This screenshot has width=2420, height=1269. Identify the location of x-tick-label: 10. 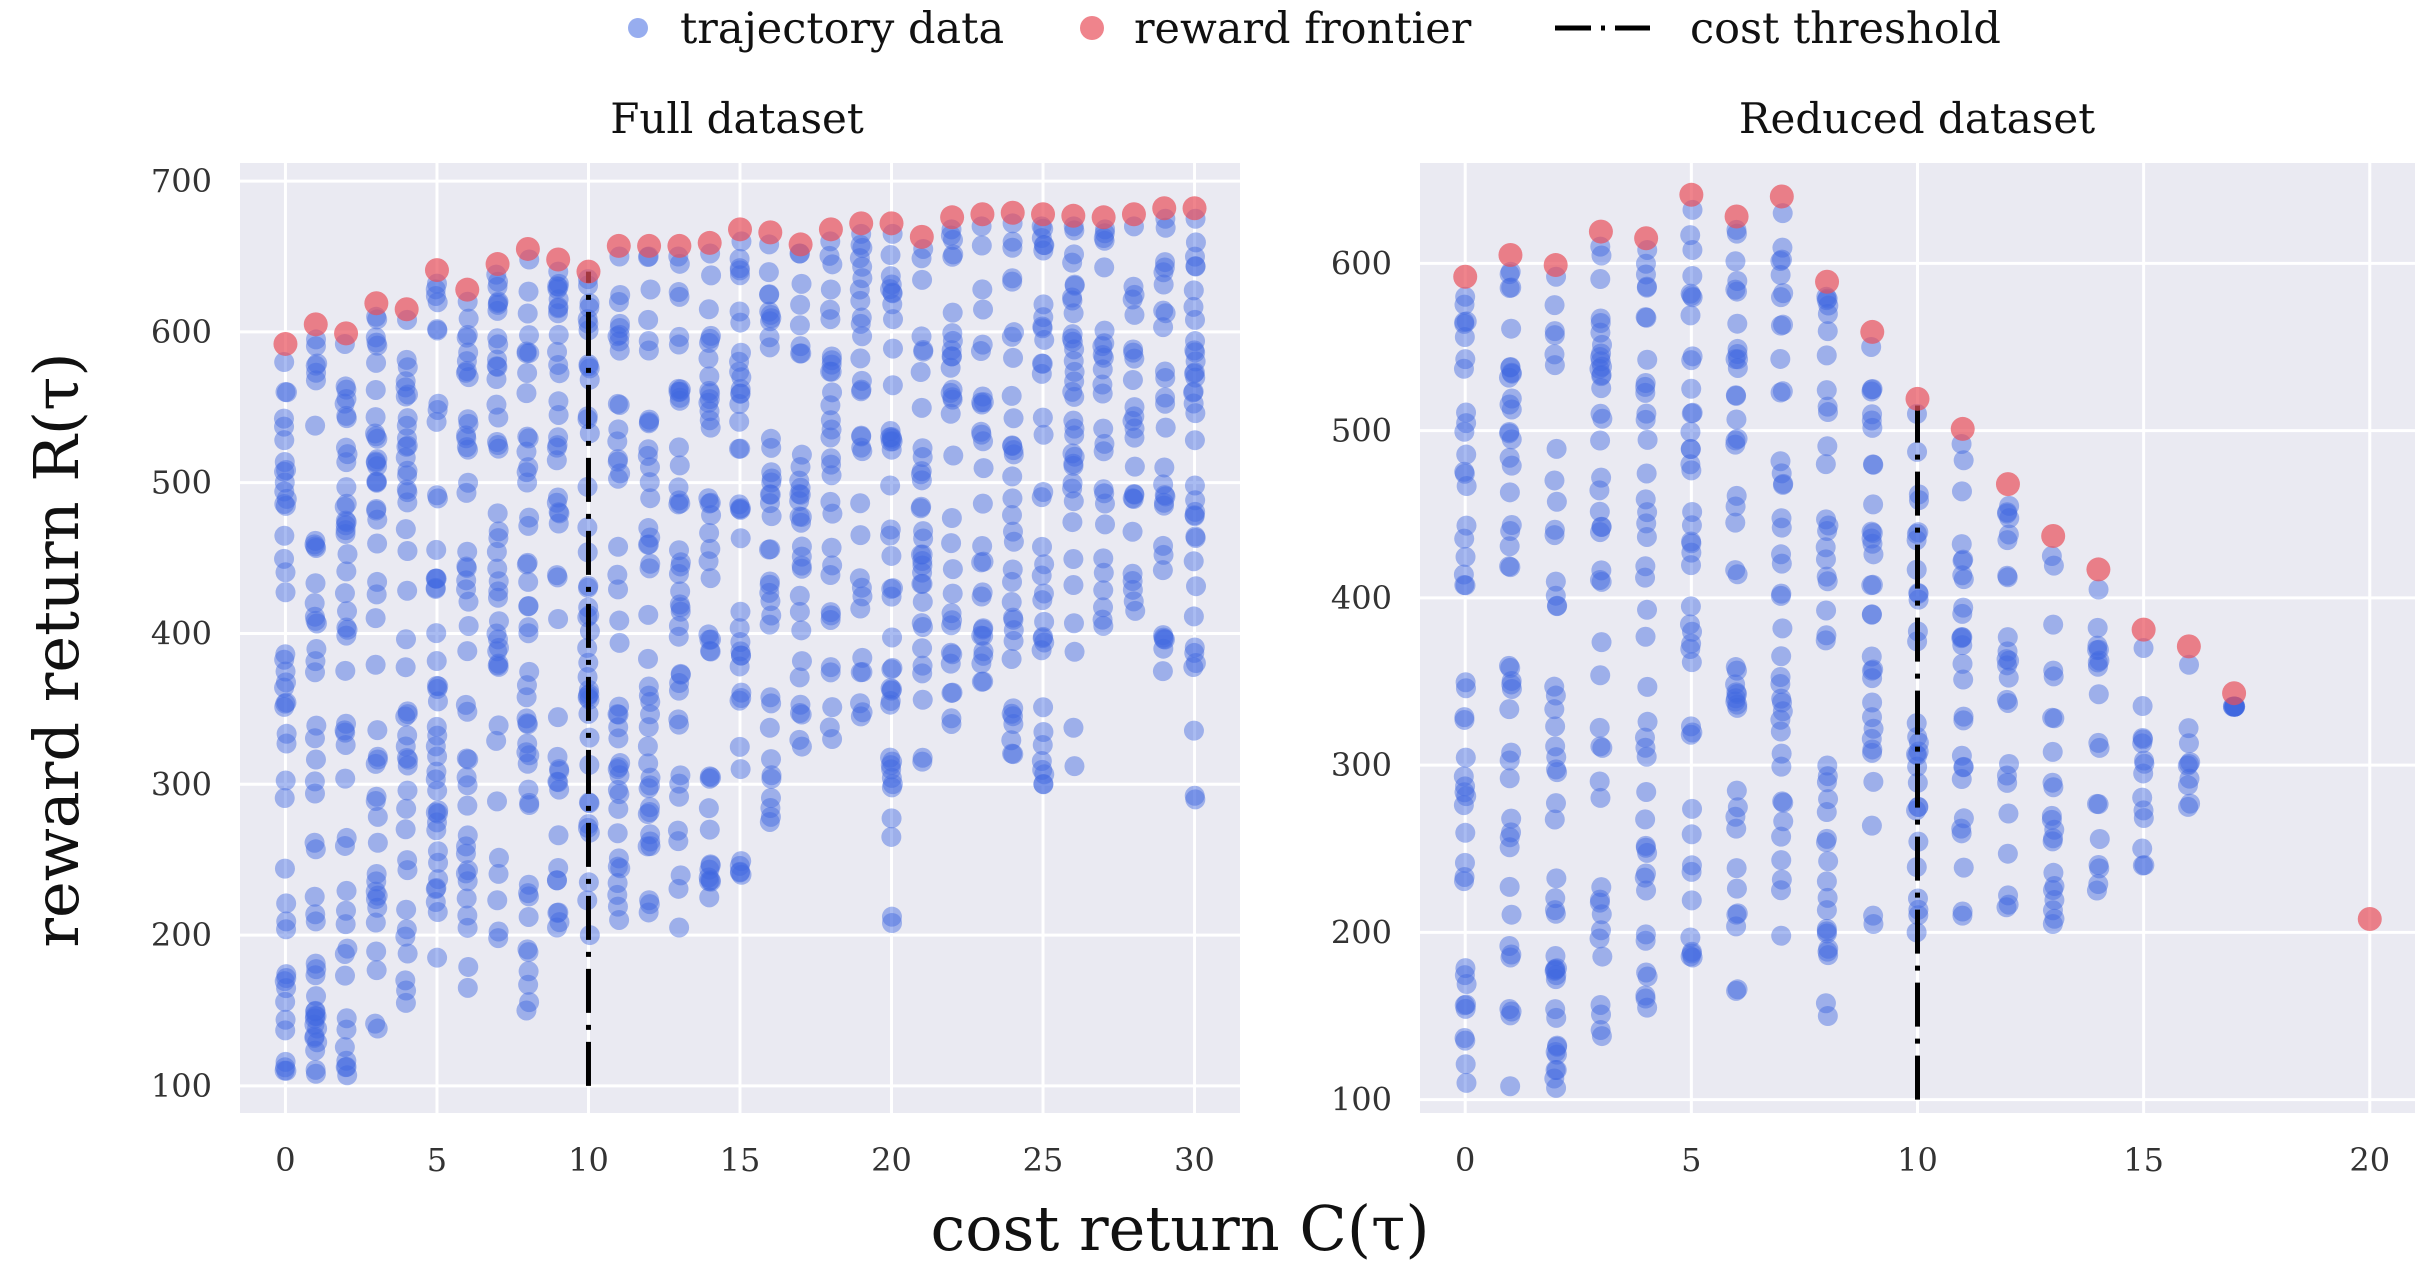
(1917, 1160).